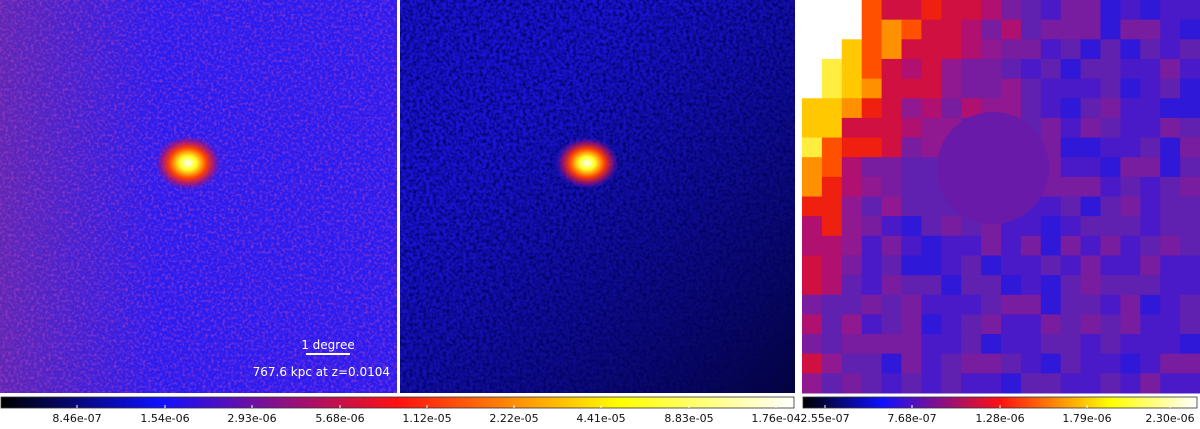 This screenshot has height=429, width=1200. Describe the element at coordinates (775, 418) in the screenshot. I see `colorbar-tick-label: 1.76e-04` at that location.